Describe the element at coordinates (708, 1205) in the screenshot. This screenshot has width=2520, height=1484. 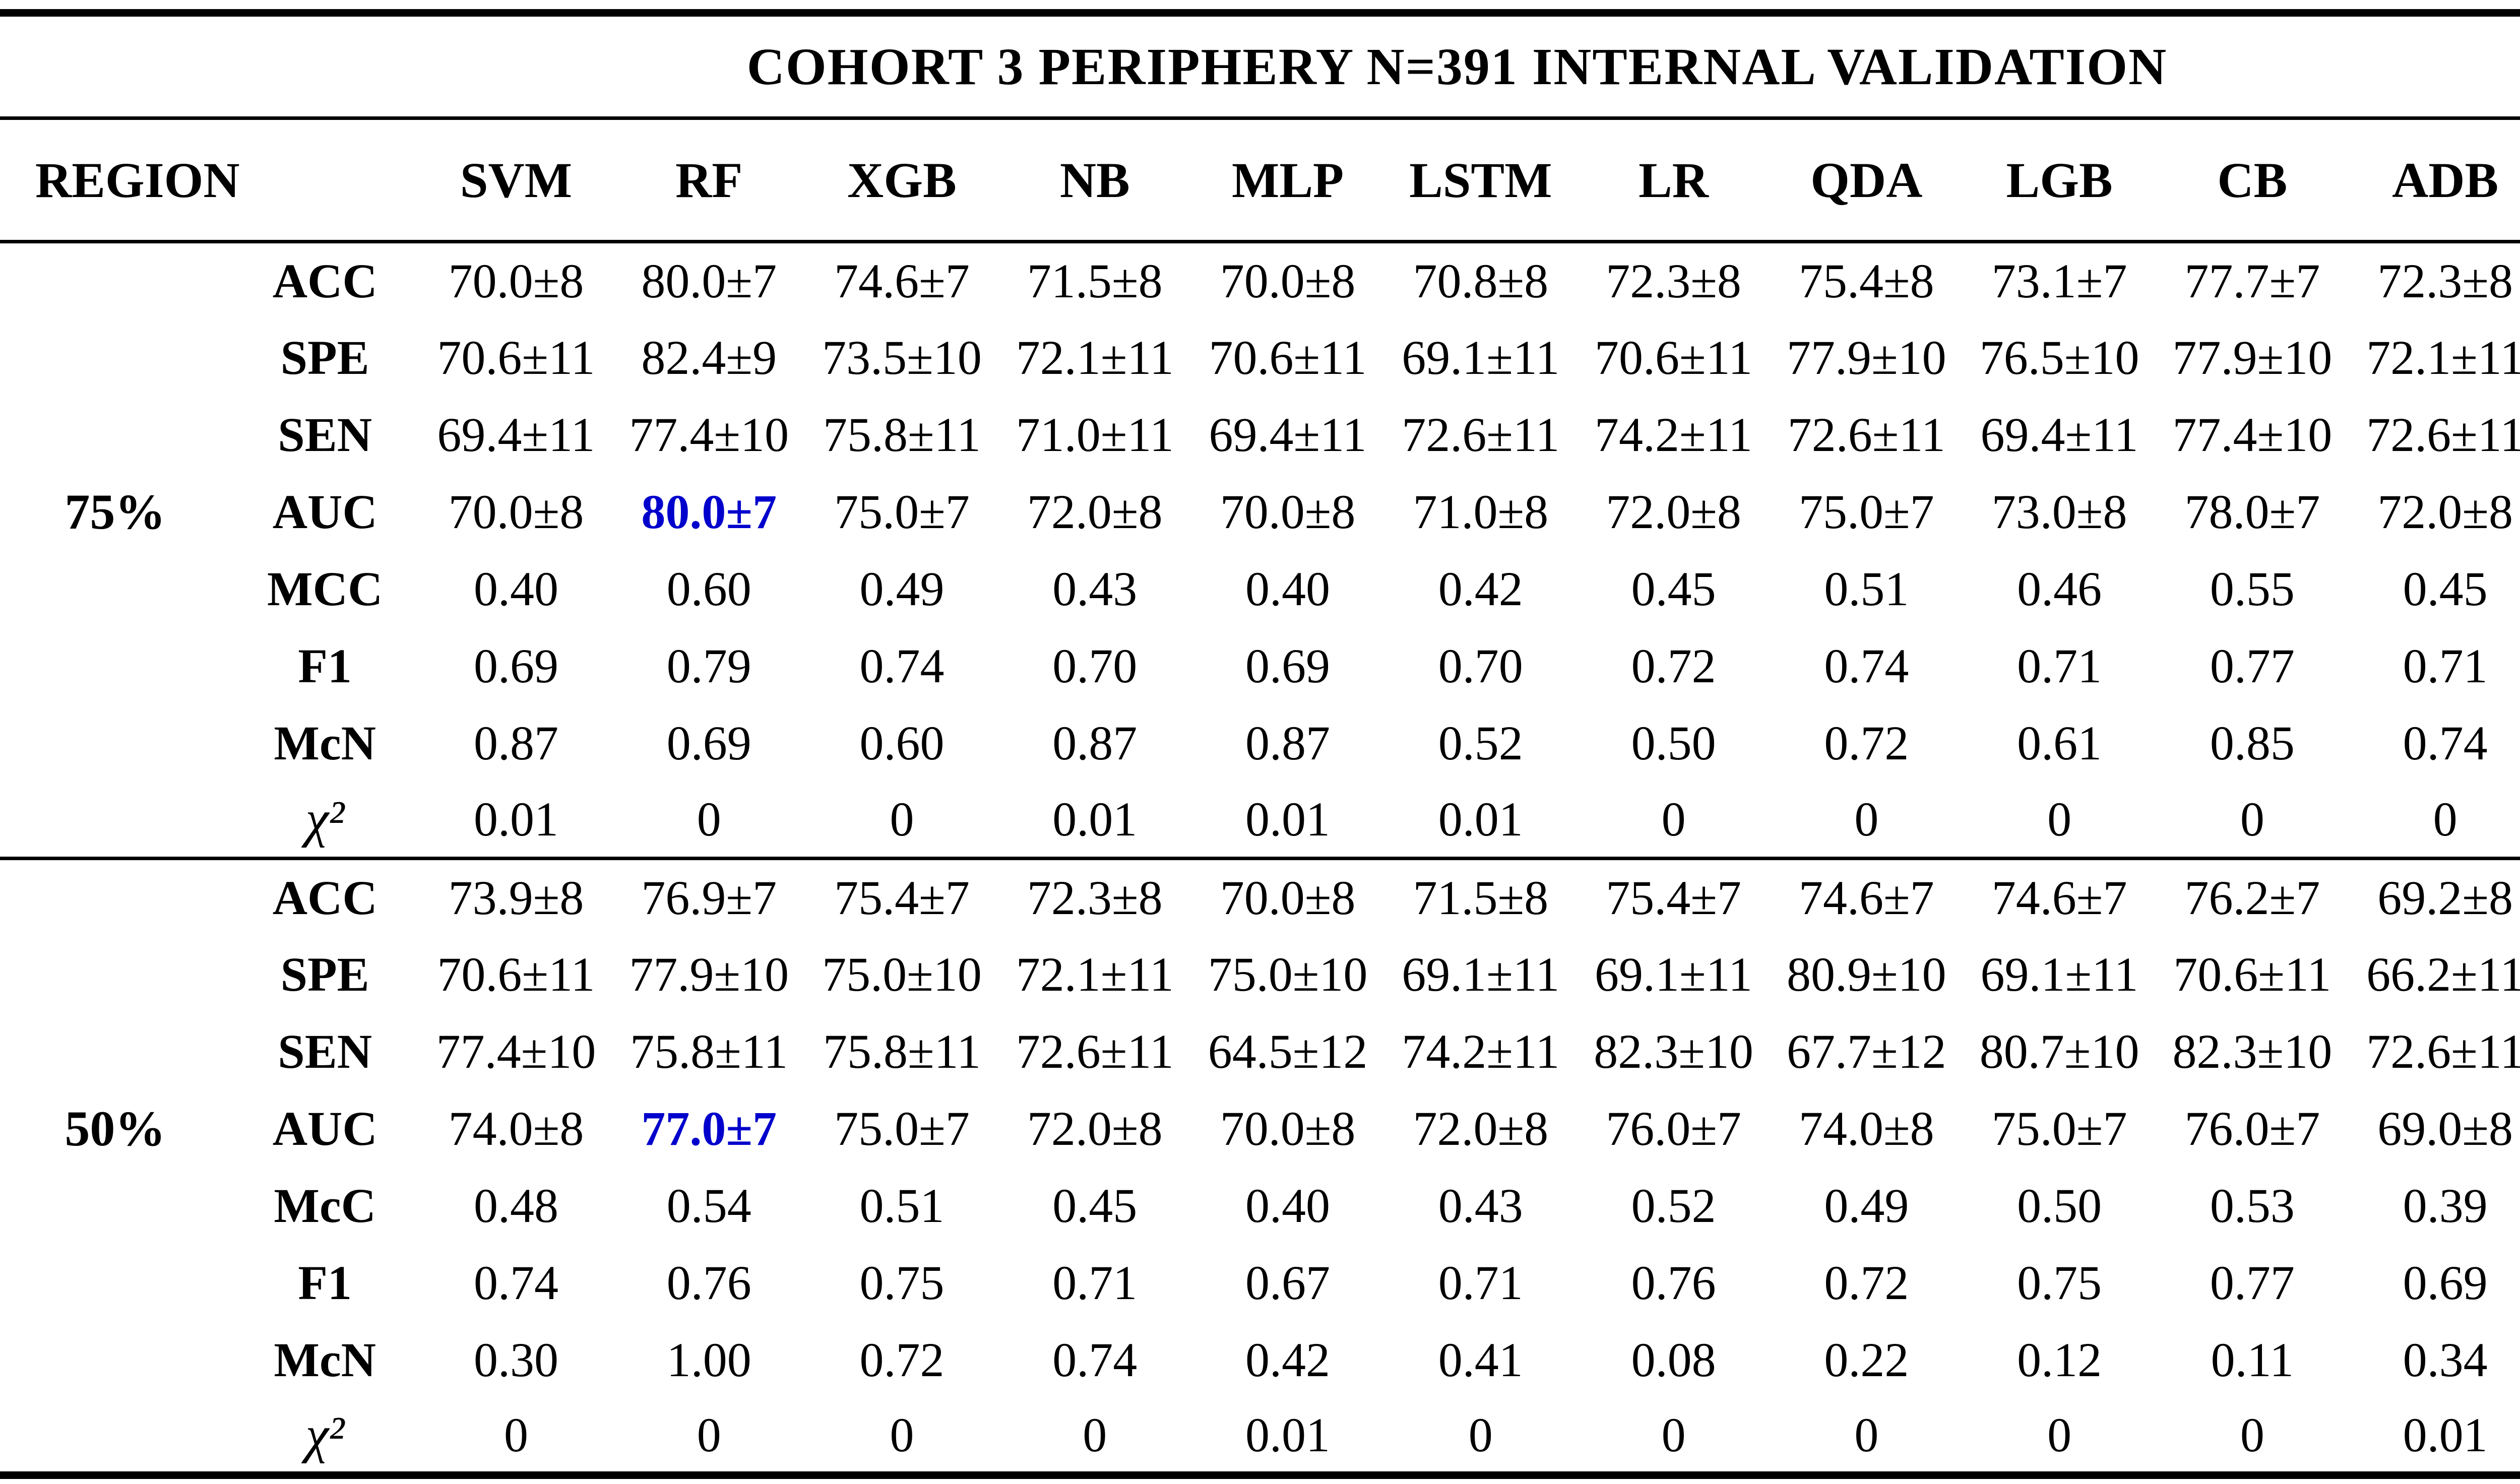
I see `cell-50%-McC-RF: 0.54` at that location.